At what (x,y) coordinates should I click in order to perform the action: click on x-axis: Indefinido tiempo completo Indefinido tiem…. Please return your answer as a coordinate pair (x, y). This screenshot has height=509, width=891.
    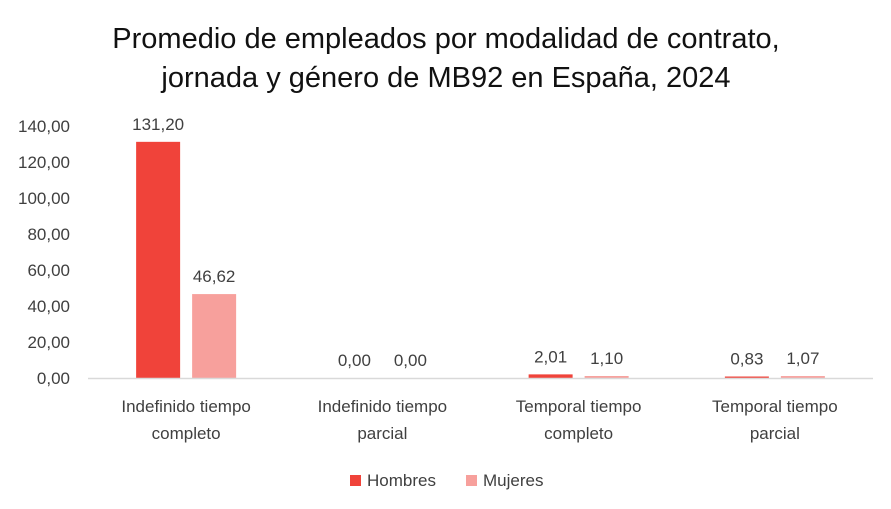
    Looking at the image, I should click on (480, 410).